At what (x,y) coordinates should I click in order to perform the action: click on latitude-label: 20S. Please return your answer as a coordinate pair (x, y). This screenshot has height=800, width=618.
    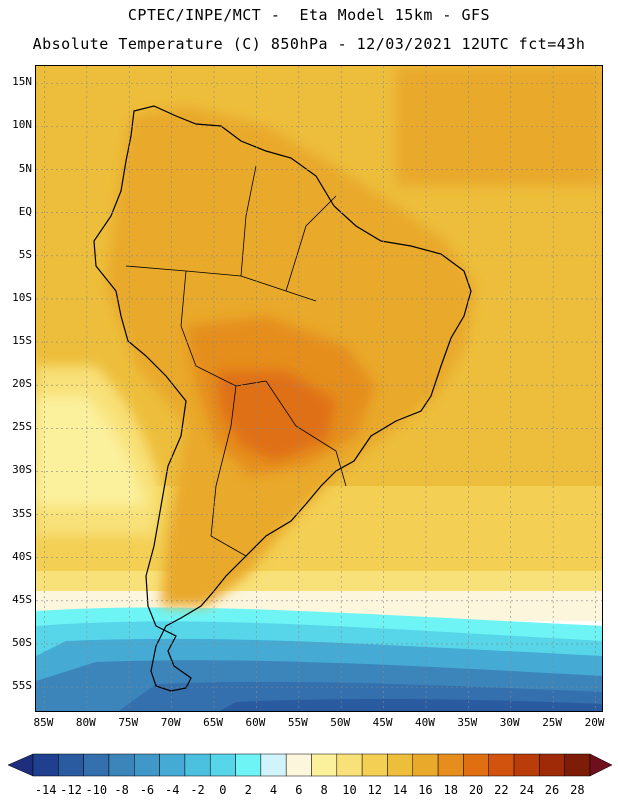
    Looking at the image, I should click on (22, 384).